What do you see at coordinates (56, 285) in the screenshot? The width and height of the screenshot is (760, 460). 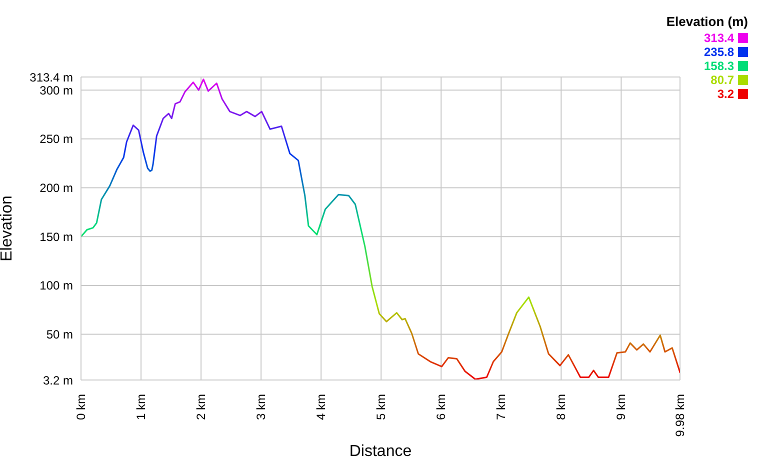 I see `y-tick-label: 100 m` at bounding box center [56, 285].